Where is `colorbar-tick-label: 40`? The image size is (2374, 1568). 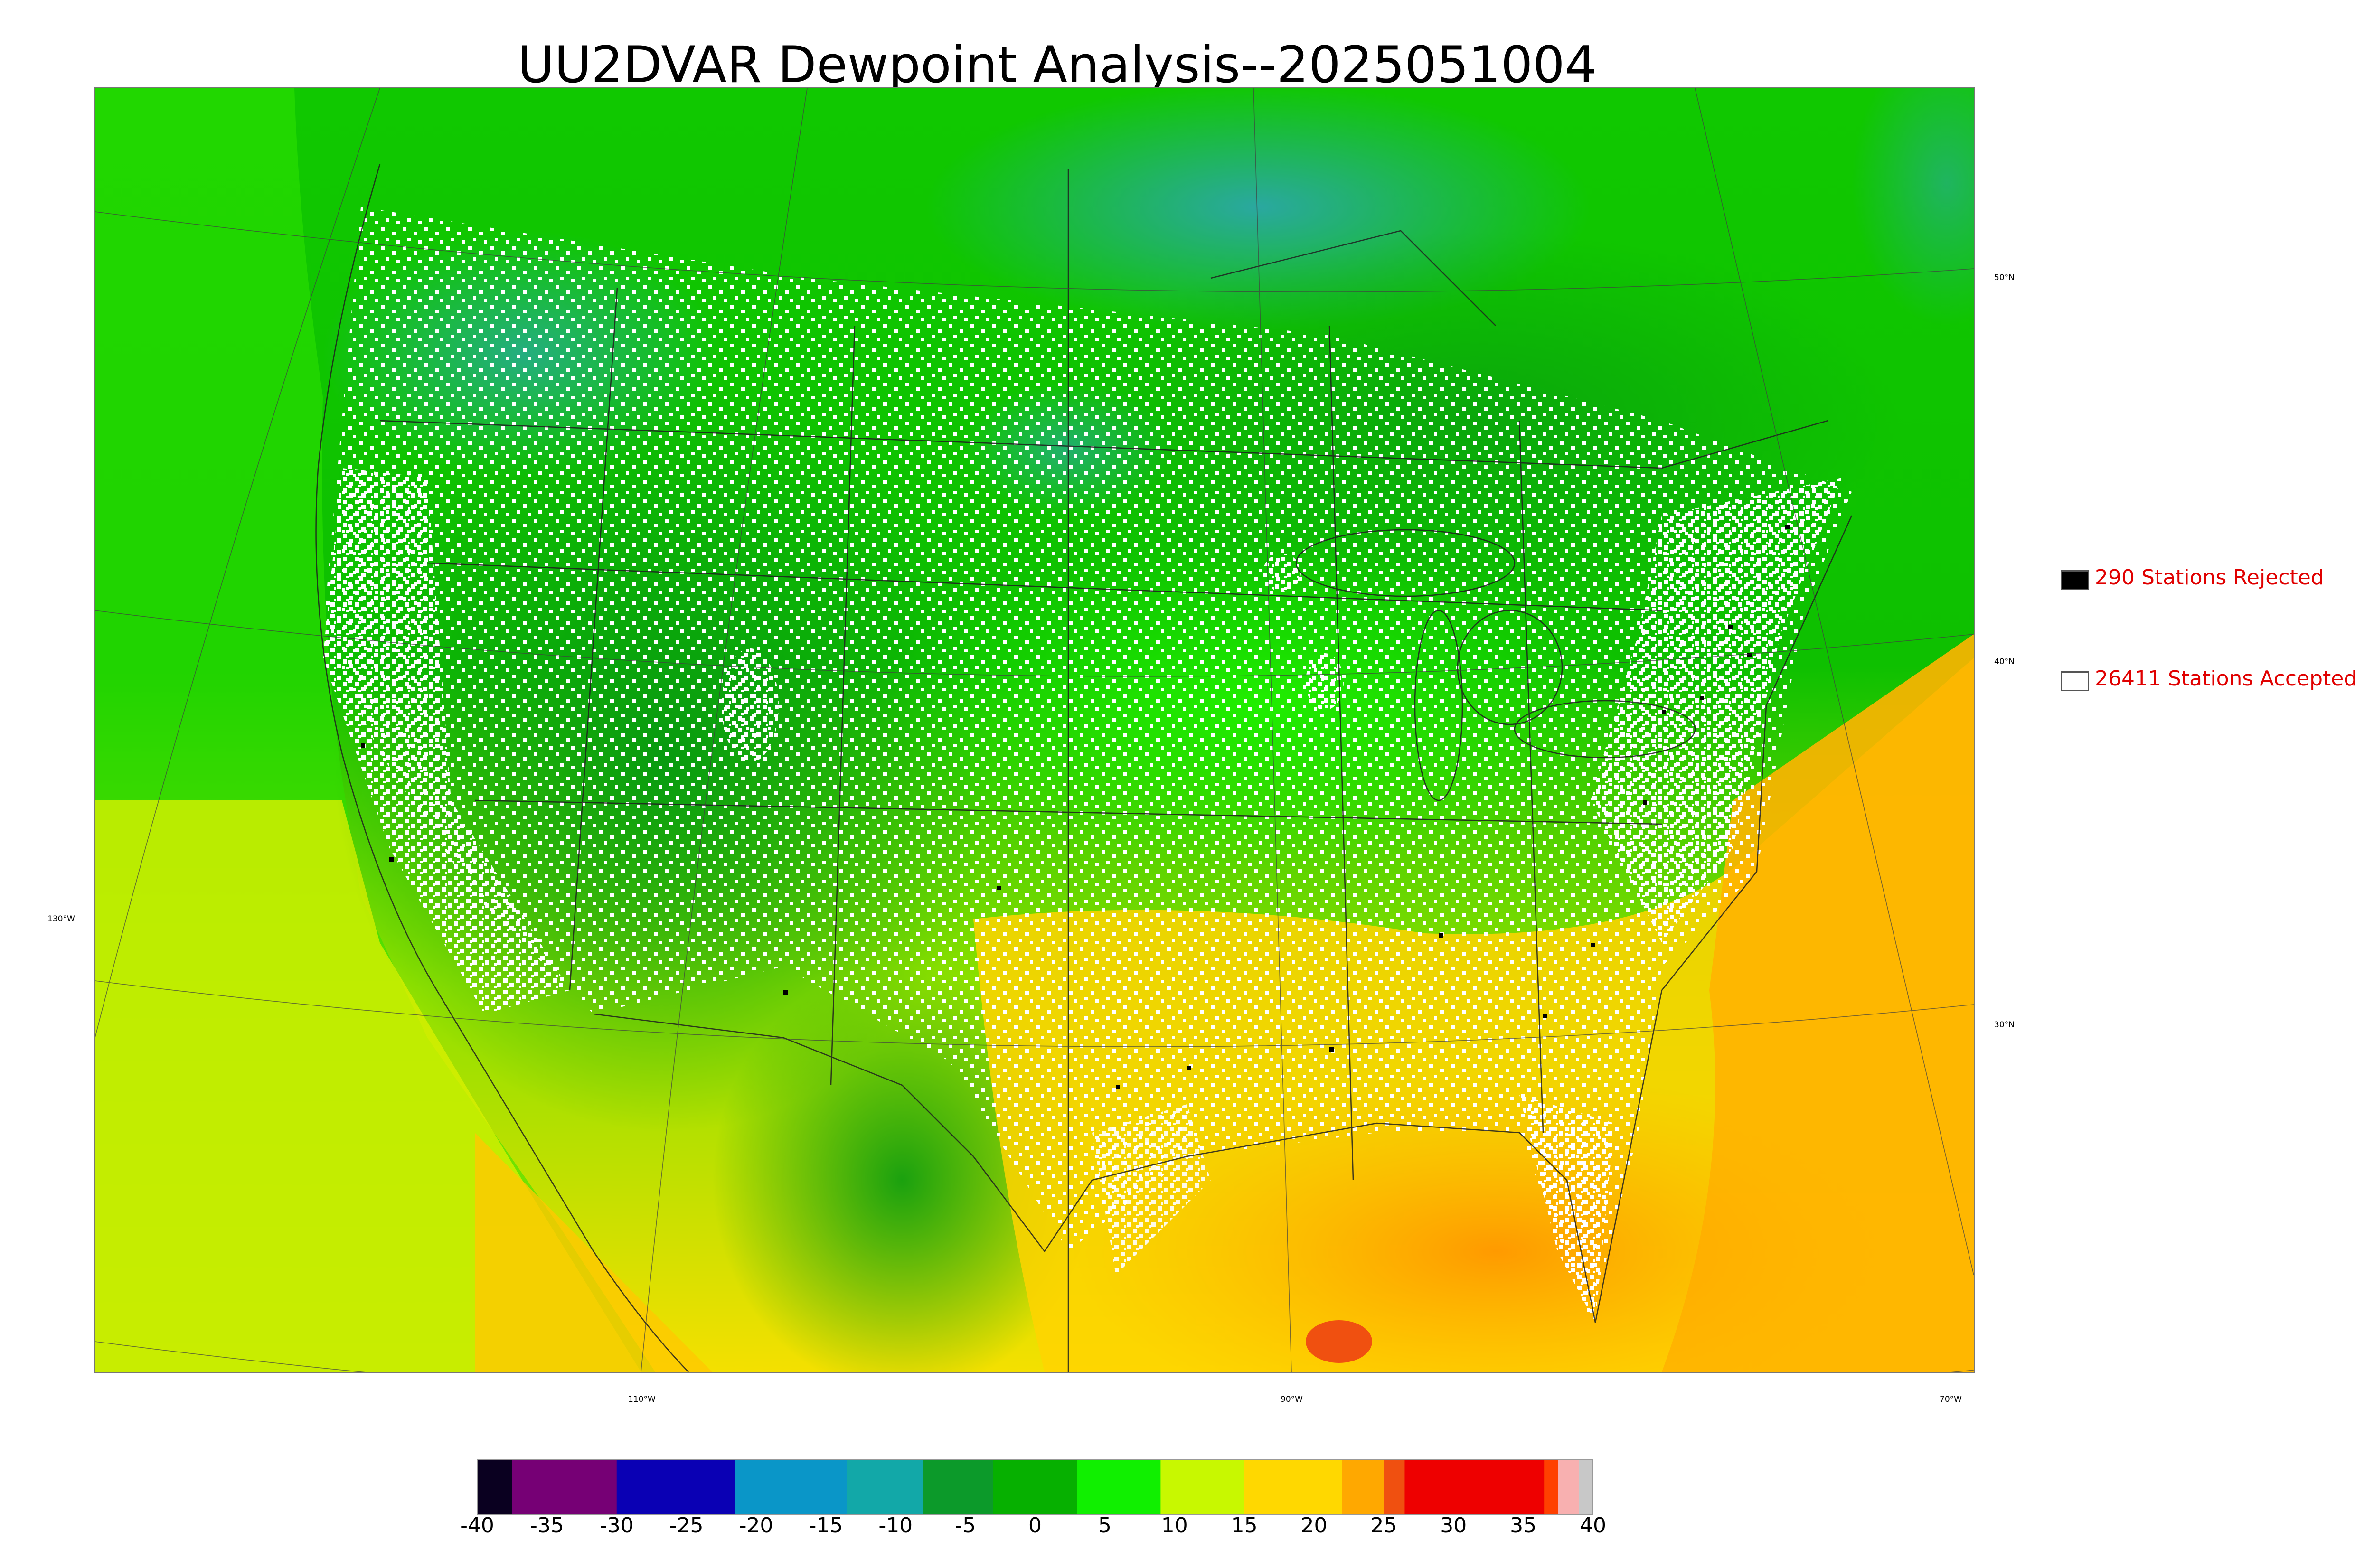 colorbar-tick-label: 40 is located at coordinates (1593, 1525).